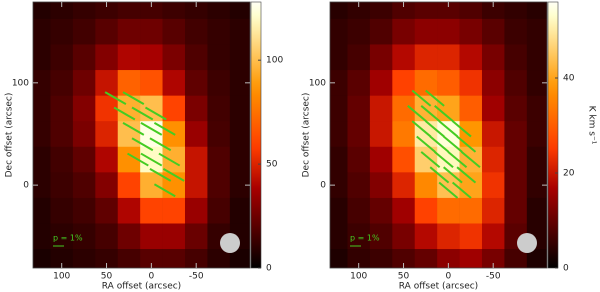 Image resolution: width=600 pixels, height=292 pixels. I want to click on colorbar-tick-label: 40, so click(569, 79).